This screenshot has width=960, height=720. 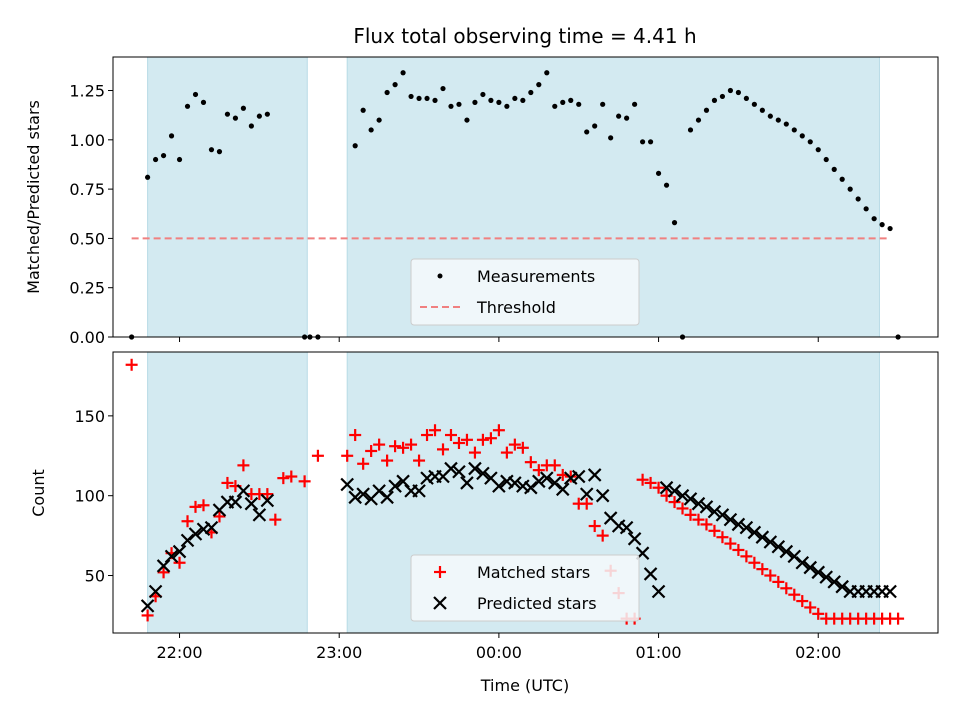 I want to click on x-tick-label: 22:00, so click(x=179, y=652).